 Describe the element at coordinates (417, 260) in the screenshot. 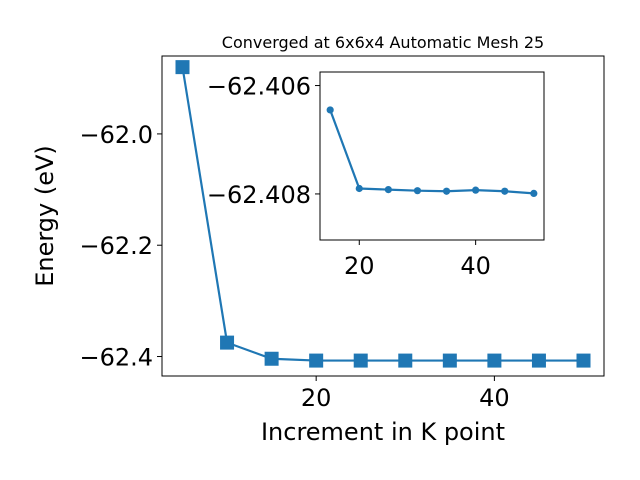

I see `inset-x-ticks: 20 40` at that location.